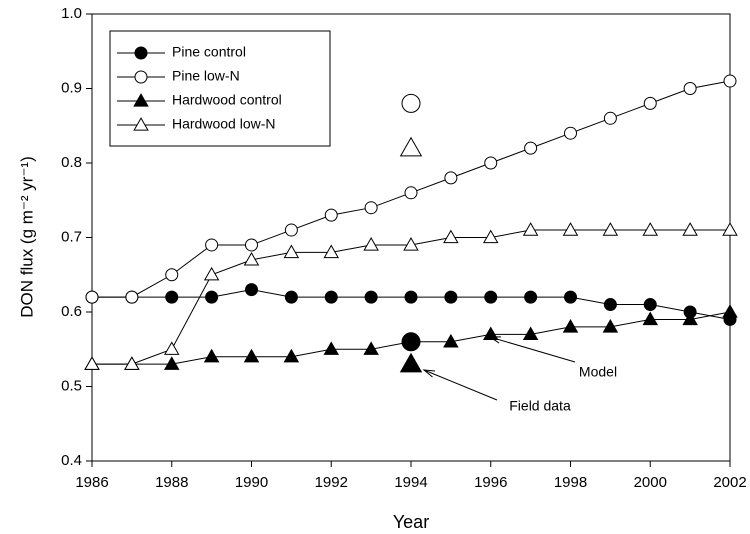 This screenshot has width=750, height=534. Describe the element at coordinates (209, 52) in the screenshot. I see `legend-label: Pine control` at that location.